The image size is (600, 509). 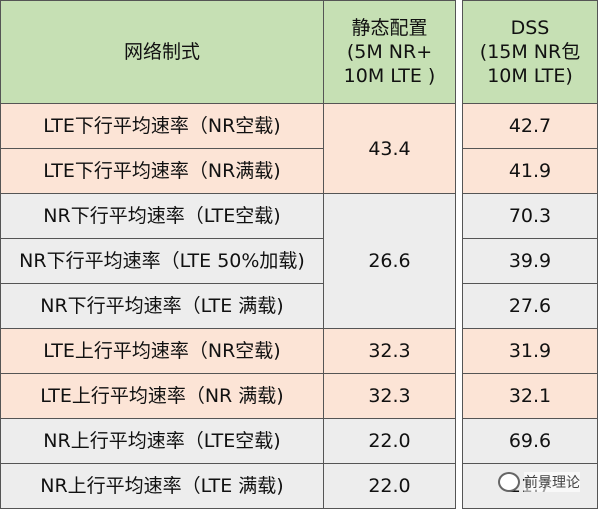 What do you see at coordinates (509, 482) in the screenshot?
I see `watermark-icon` at bounding box center [509, 482].